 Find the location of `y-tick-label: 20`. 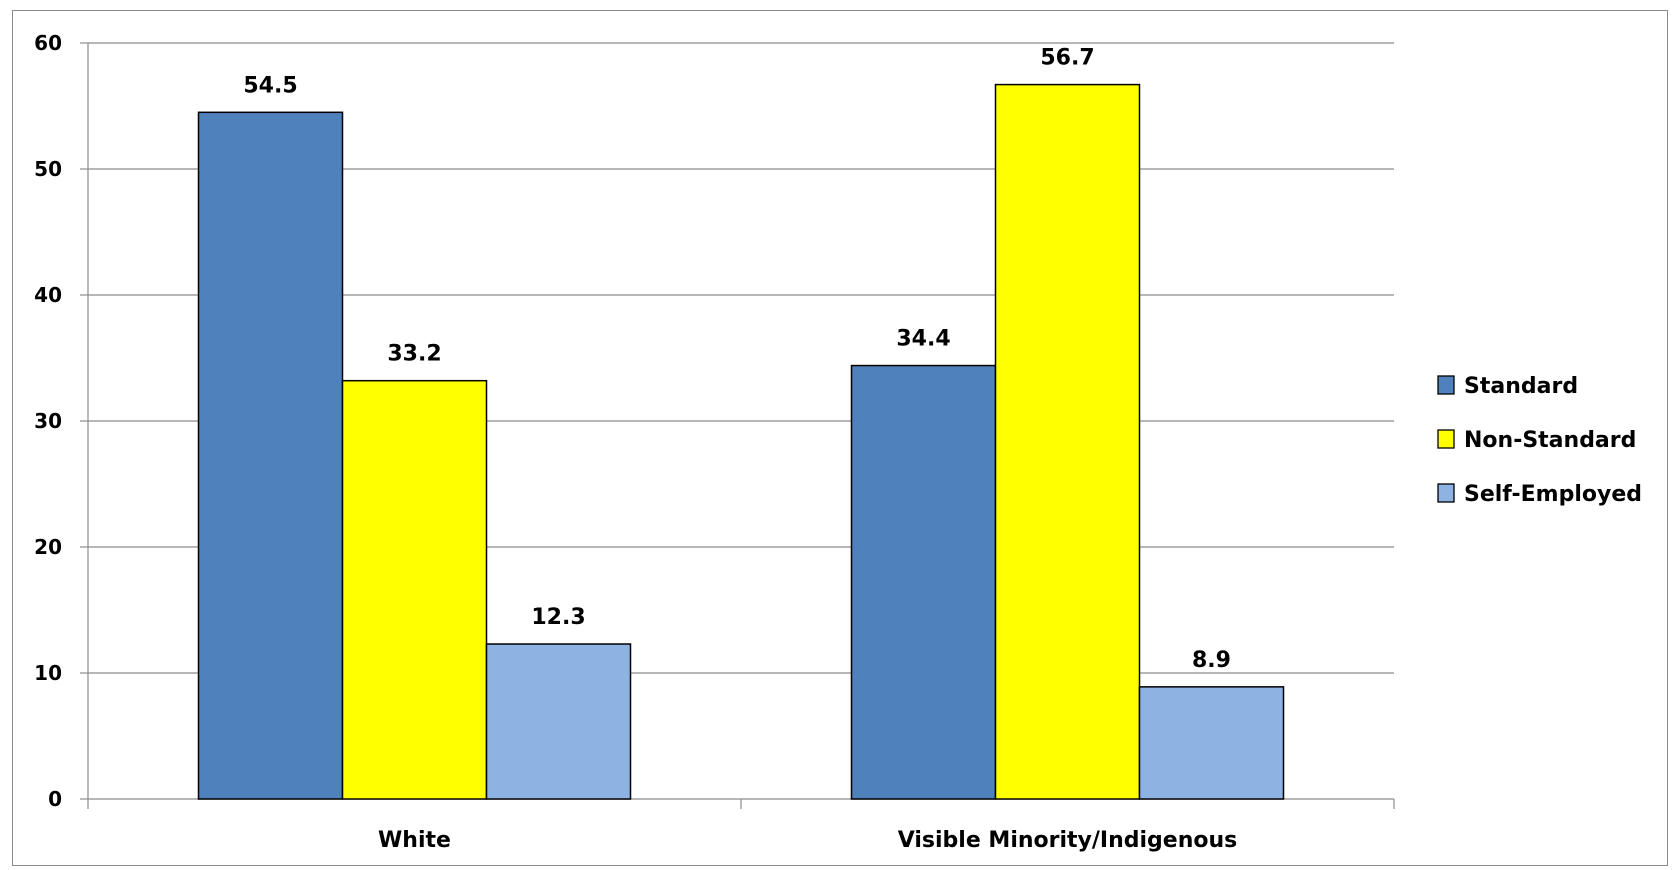

y-tick-label: 20 is located at coordinates (48, 547).